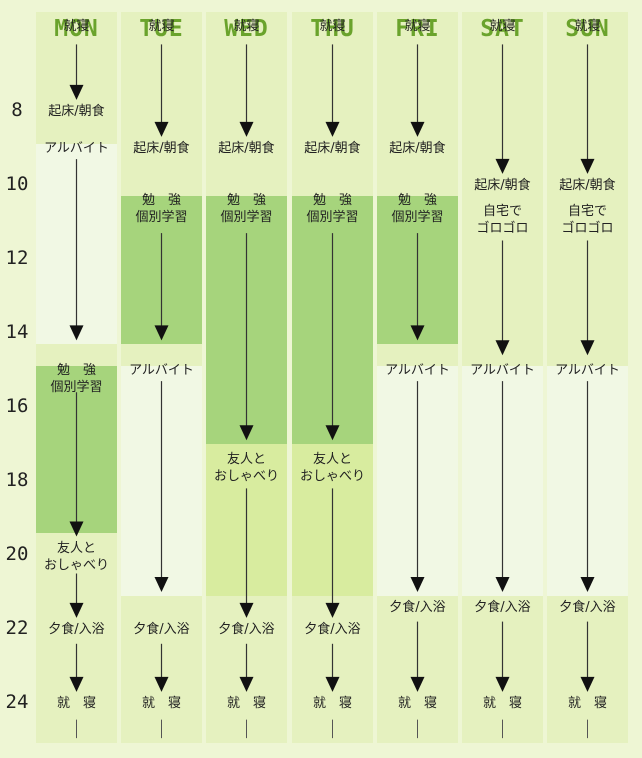 This screenshot has height=758, width=642. I want to click on hour-label: 18, so click(17, 480).